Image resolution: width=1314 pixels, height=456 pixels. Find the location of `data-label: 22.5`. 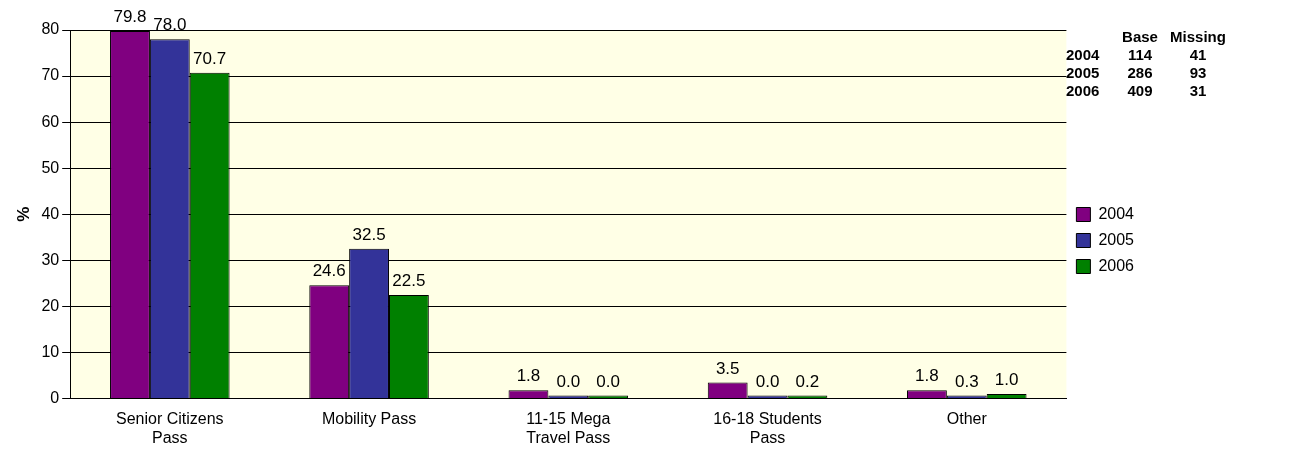

data-label: 22.5 is located at coordinates (409, 281).